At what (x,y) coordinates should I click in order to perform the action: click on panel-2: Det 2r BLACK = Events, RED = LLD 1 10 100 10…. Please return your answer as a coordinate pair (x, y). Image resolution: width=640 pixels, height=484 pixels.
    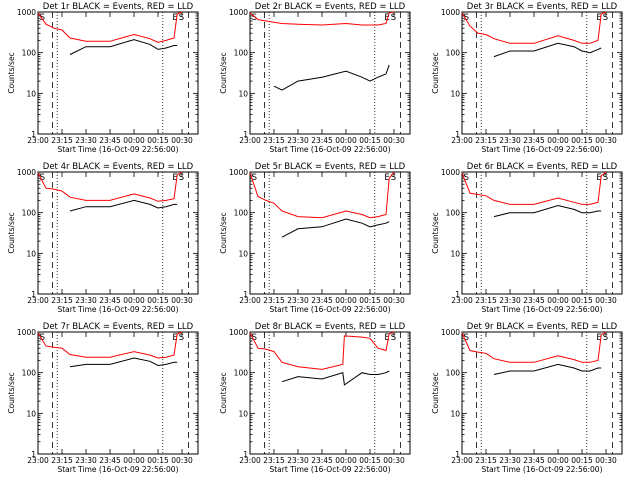
    Looking at the image, I should click on (315, 78).